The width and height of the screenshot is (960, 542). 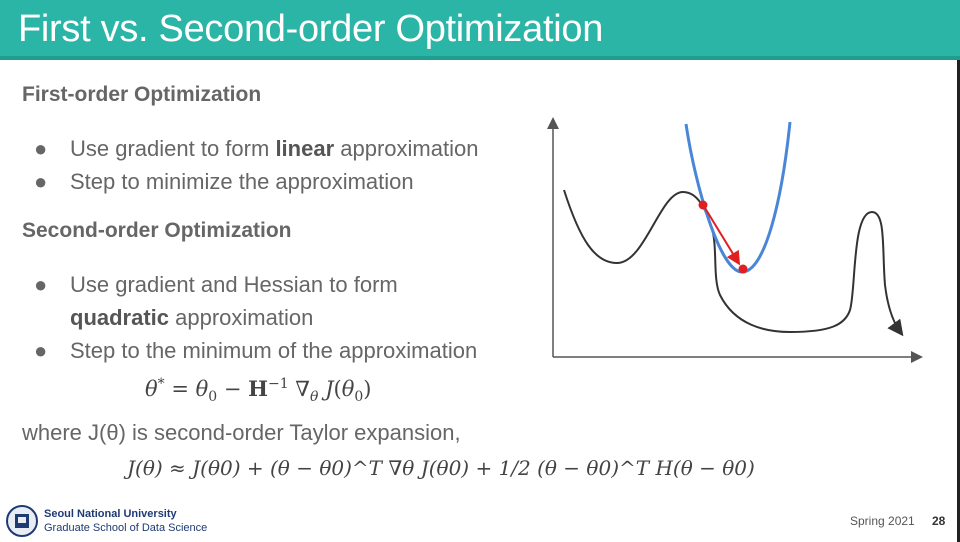 What do you see at coordinates (142, 94) in the screenshot?
I see `first-order-heading: First-order Optimization` at bounding box center [142, 94].